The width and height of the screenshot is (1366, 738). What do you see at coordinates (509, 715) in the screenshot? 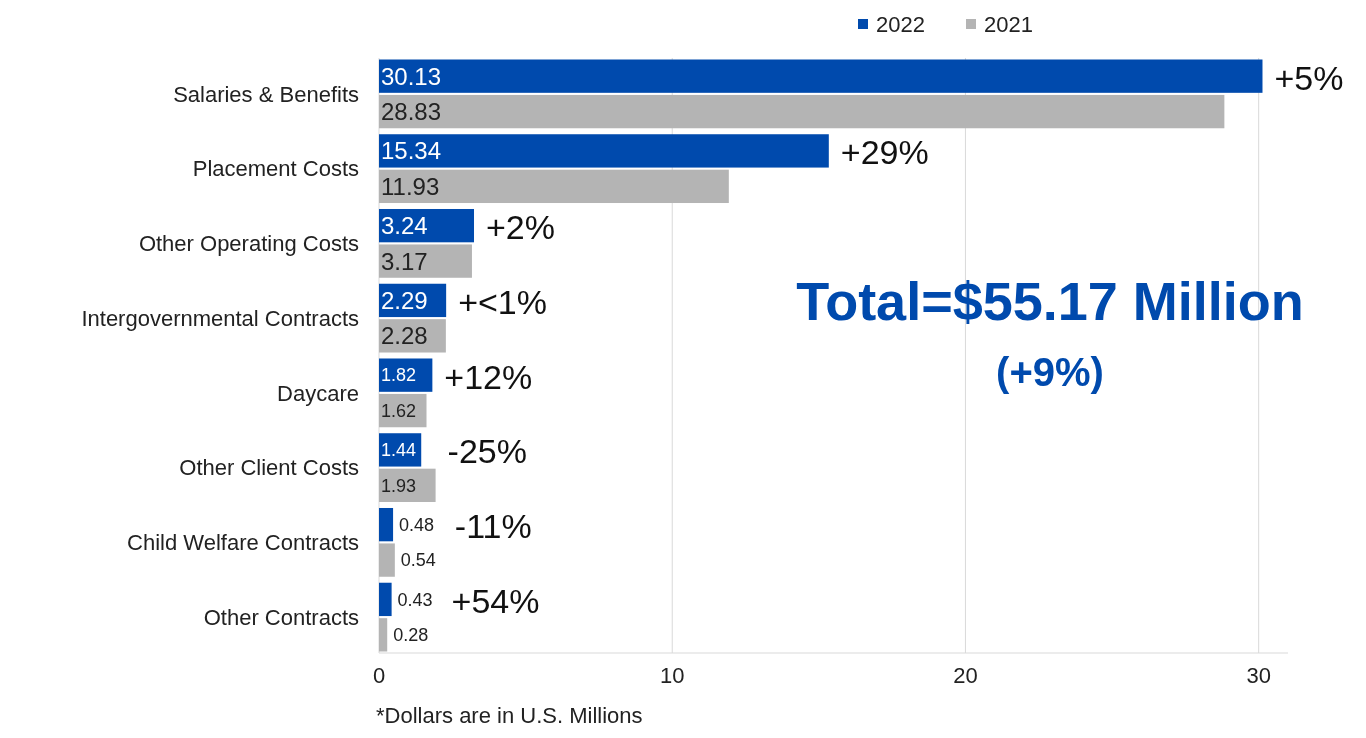
I see `text: *Dollars are in U.S. Millions` at bounding box center [509, 715].